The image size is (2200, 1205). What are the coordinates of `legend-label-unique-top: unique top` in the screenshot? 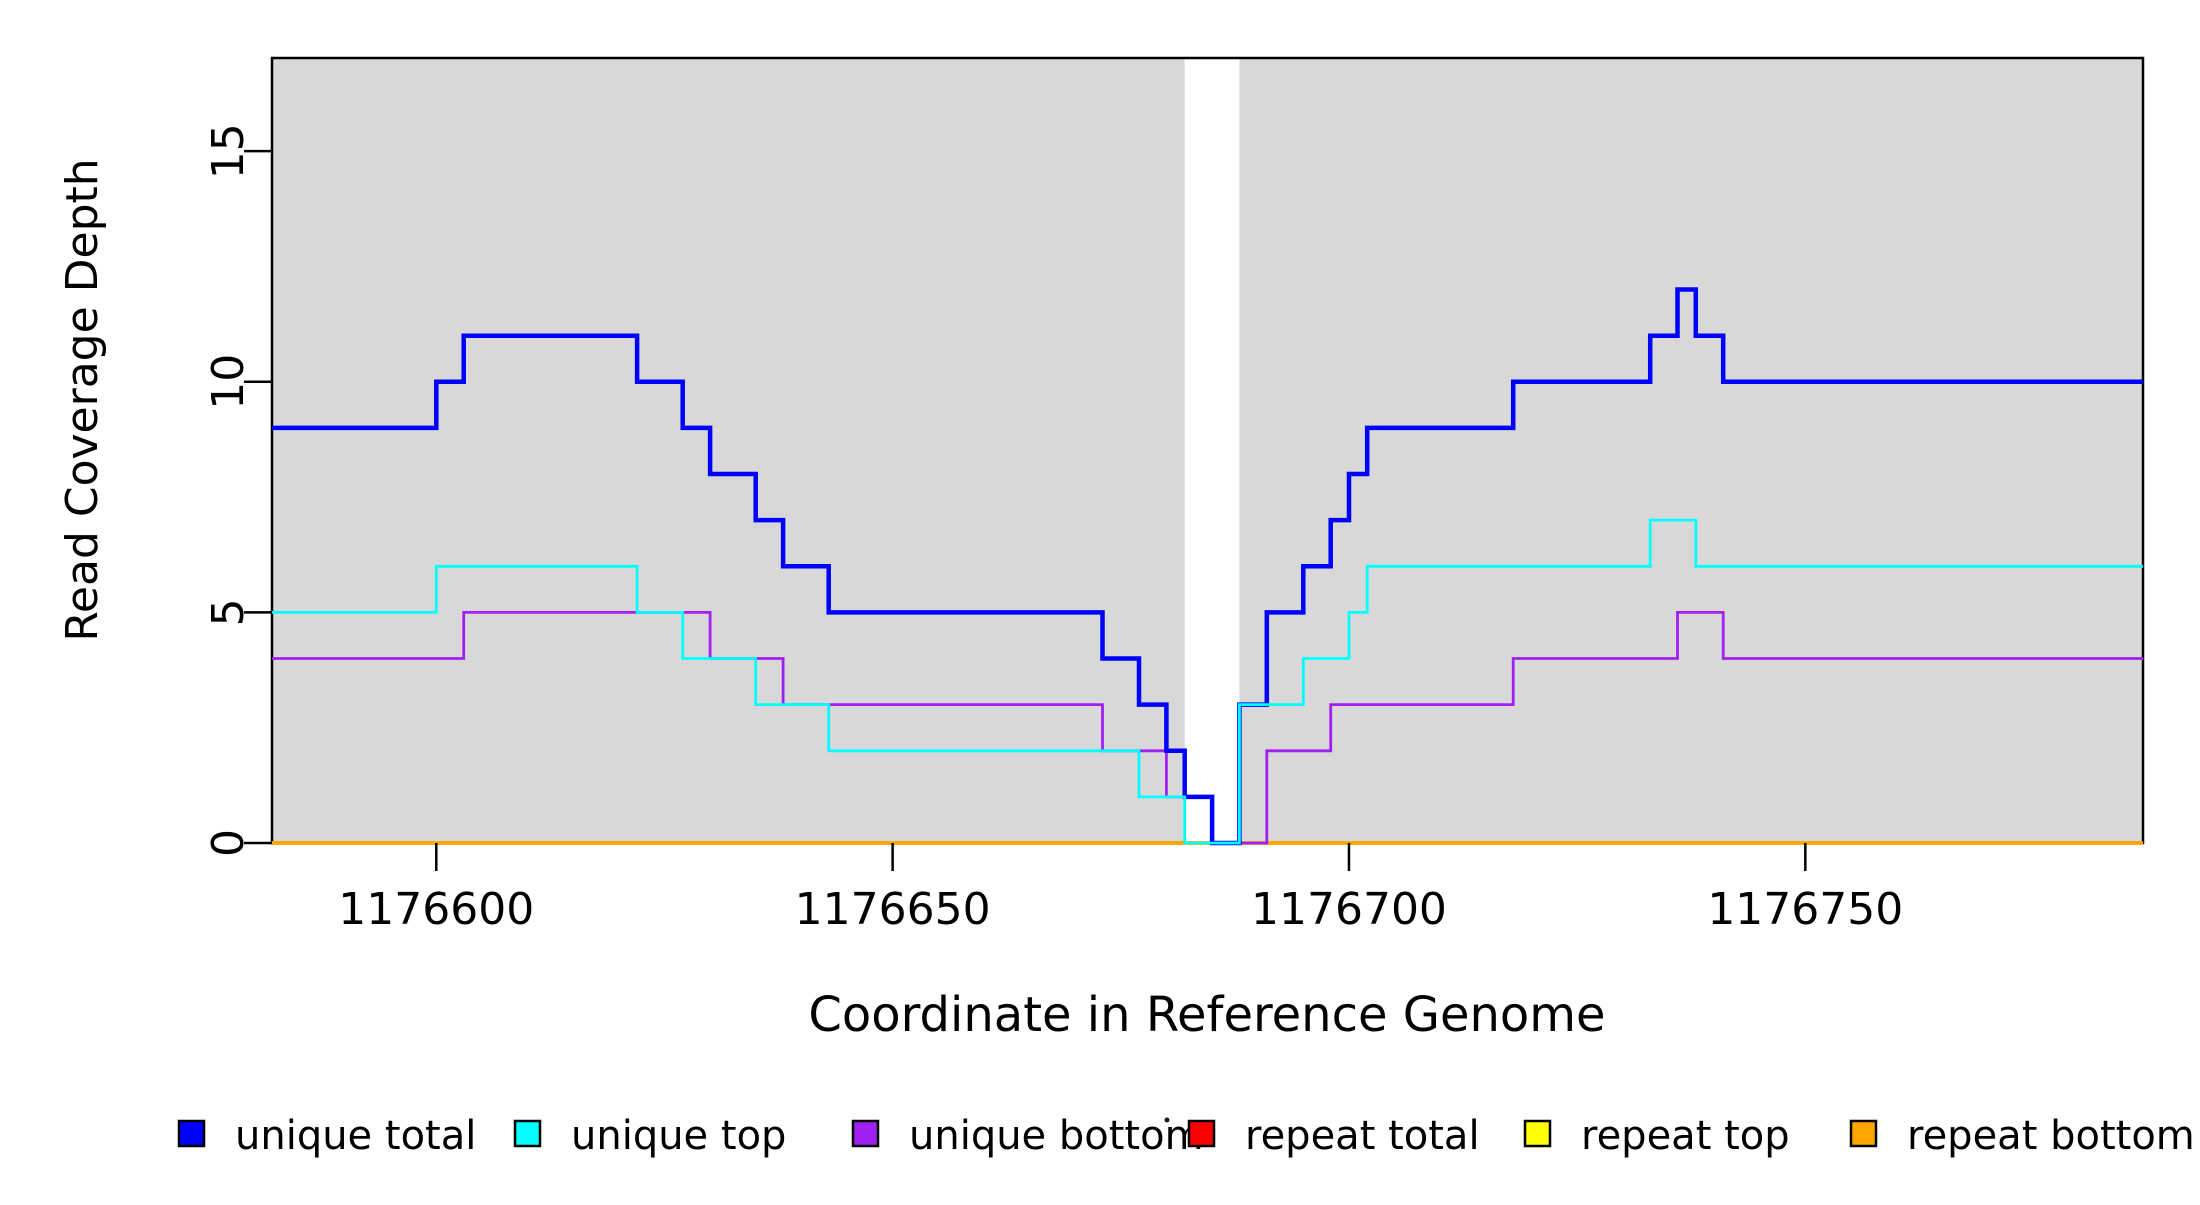 It's located at (678, 1136).